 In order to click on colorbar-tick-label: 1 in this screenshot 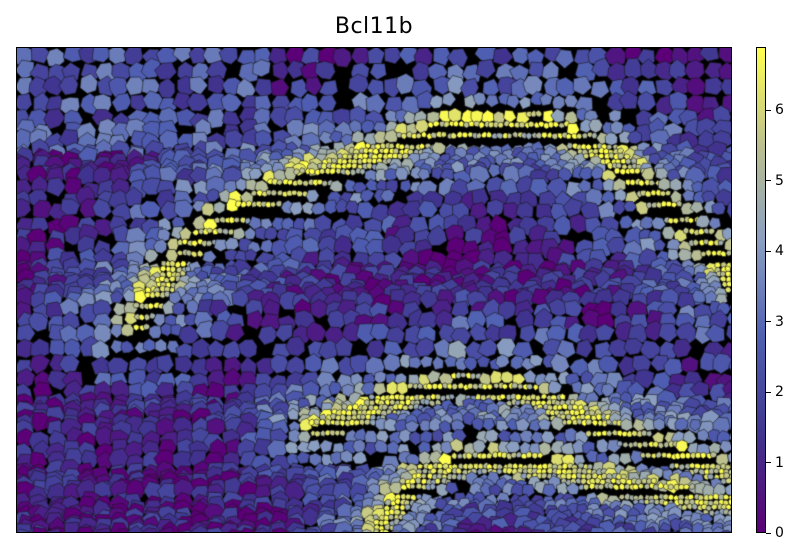, I will do `click(779, 462)`.